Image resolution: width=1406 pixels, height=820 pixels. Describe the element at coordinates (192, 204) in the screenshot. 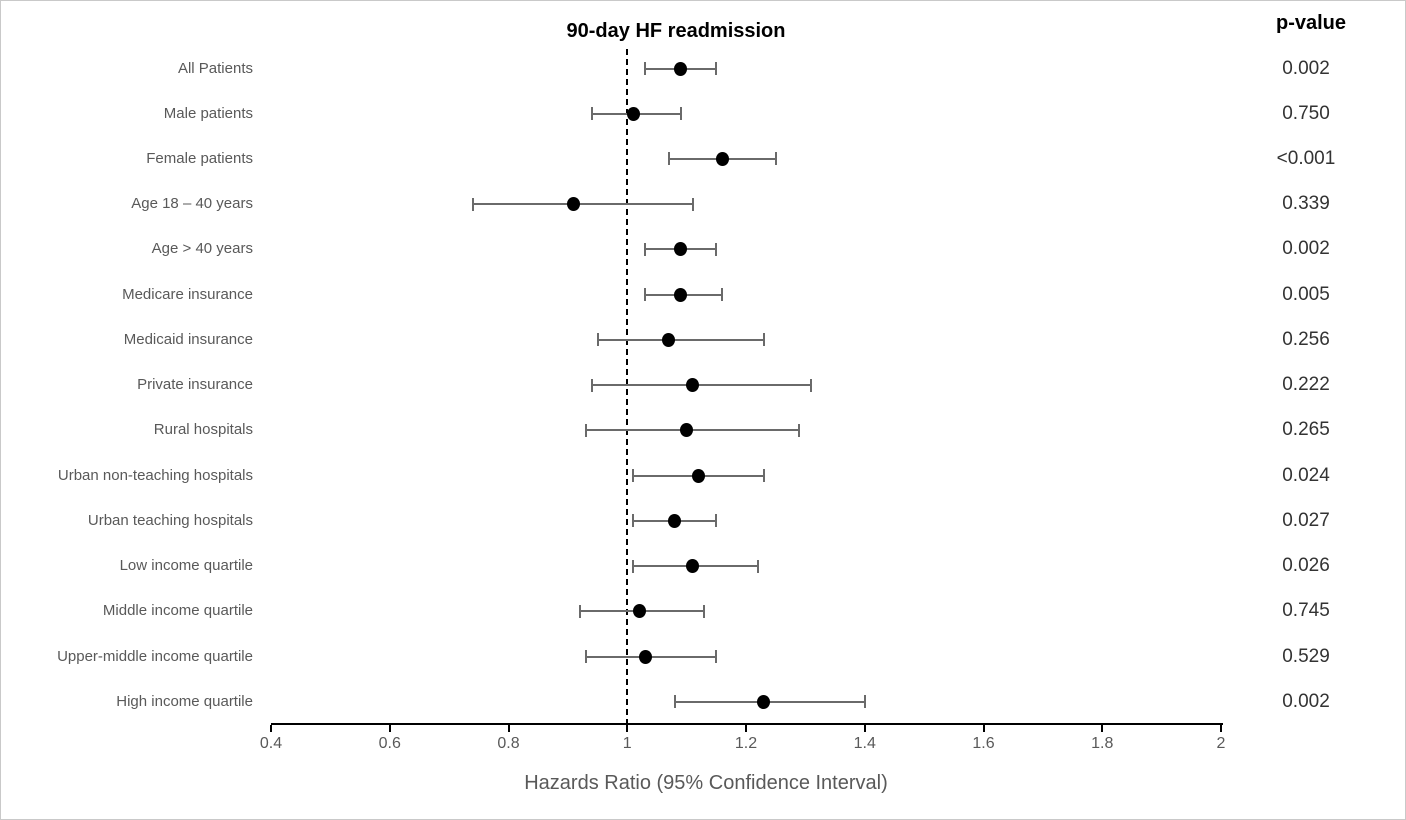

I see `row-label: Age 18 – 40 years` at that location.